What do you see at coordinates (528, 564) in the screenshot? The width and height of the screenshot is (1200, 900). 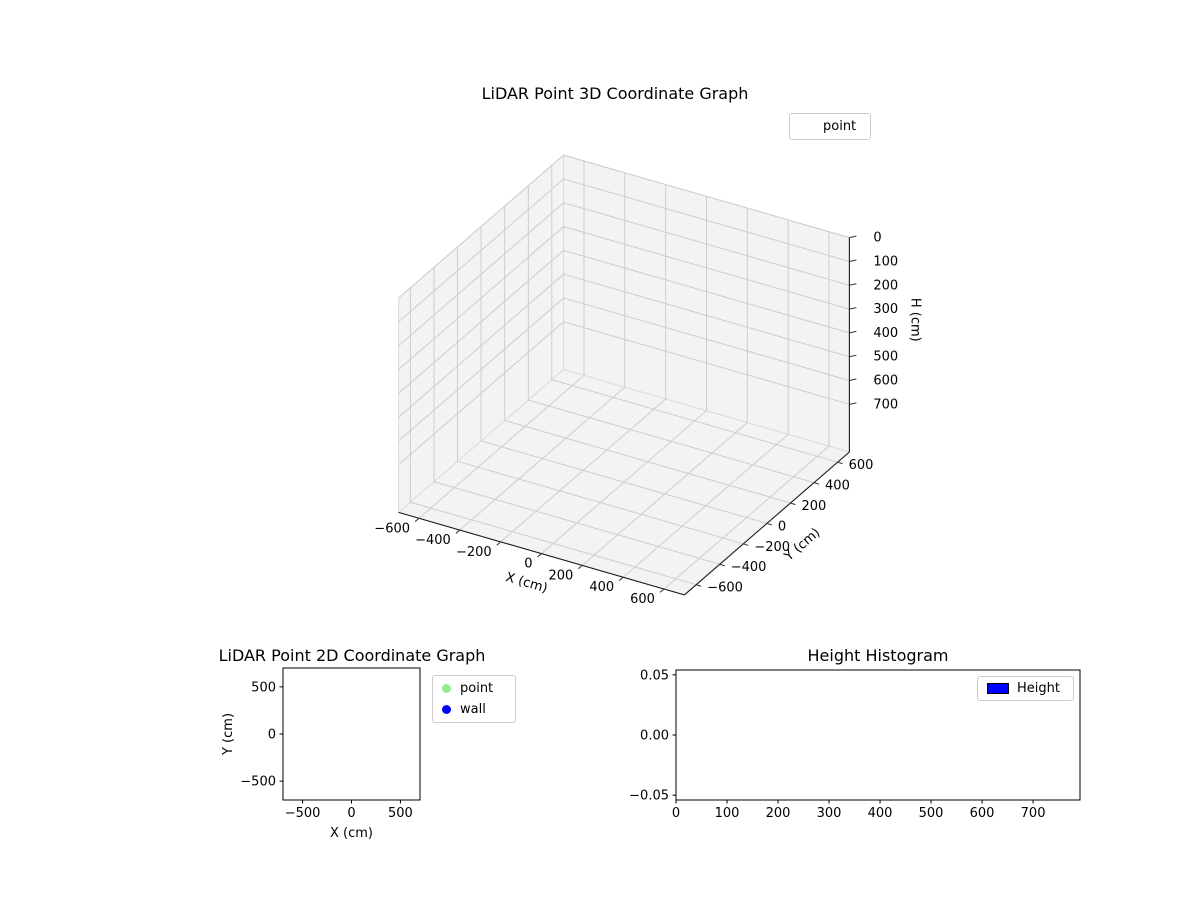 I see `x3d-tick-label: 0` at bounding box center [528, 564].